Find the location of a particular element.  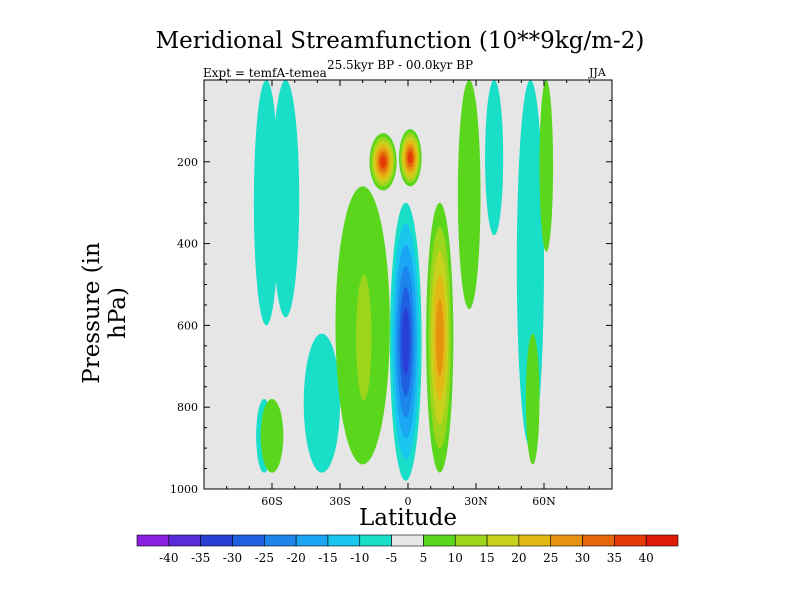

experiment-label: Expt = temfA-temea is located at coordinates (265, 73).